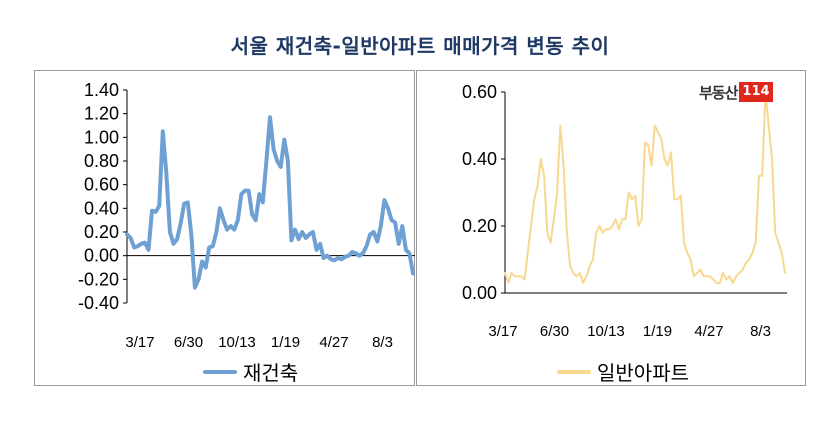 This screenshot has width=840, height=428. Describe the element at coordinates (479, 92) in the screenshot. I see `general-apartment-y-tick-label: 0.60` at that location.